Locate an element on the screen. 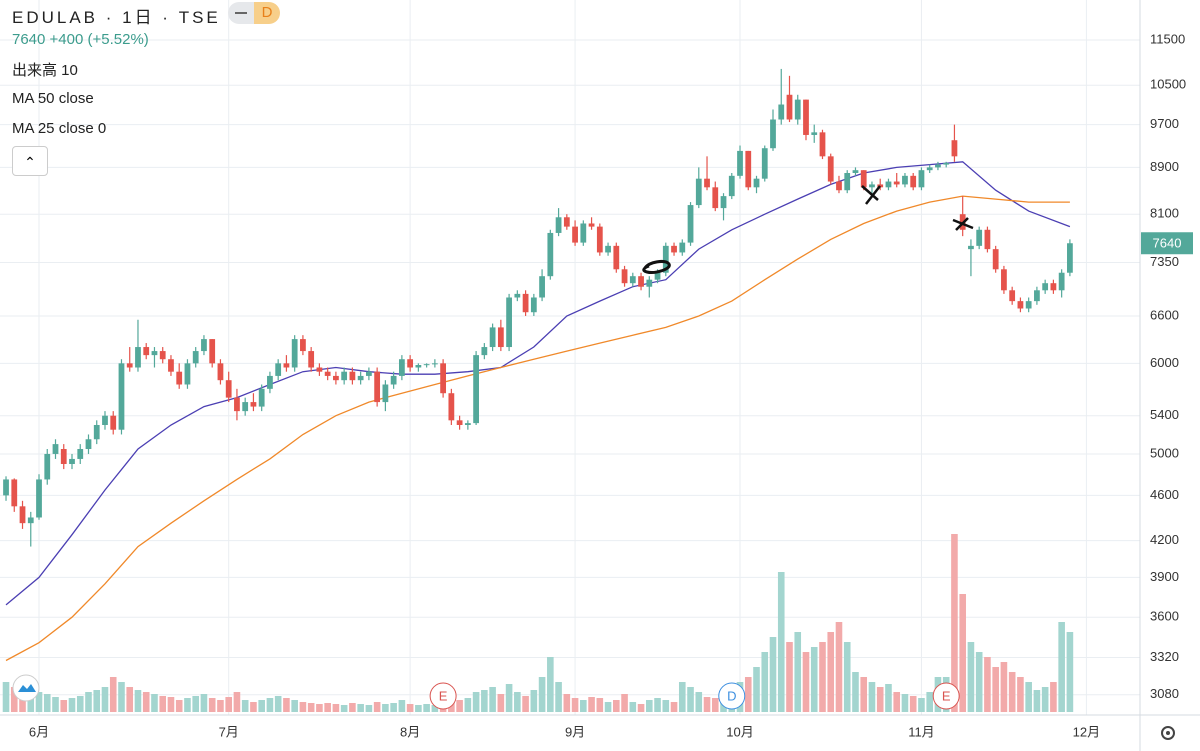 This screenshot has width=1200, height=751. settings-icon is located at coordinates (1168, 733).